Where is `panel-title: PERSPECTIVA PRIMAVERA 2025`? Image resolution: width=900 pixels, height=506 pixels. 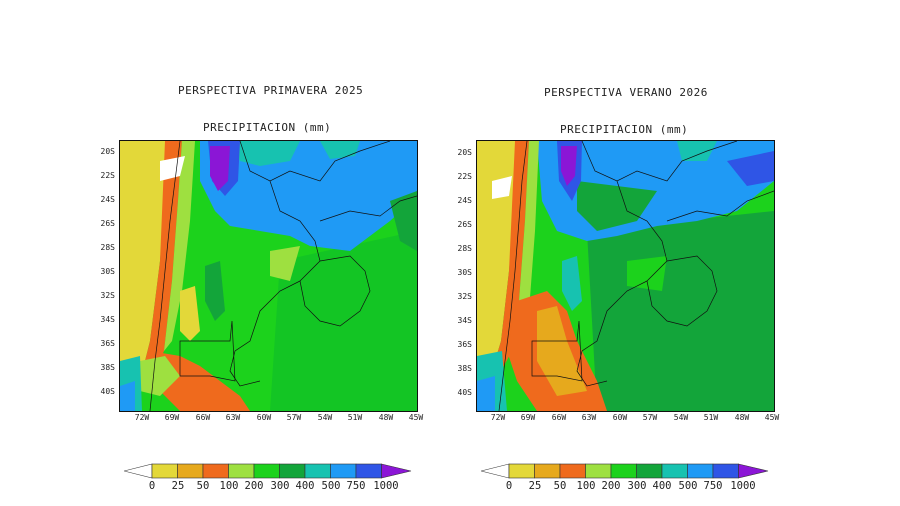 panel-title: PERSPECTIVA PRIMAVERA 2025 is located at coordinates (271, 90).